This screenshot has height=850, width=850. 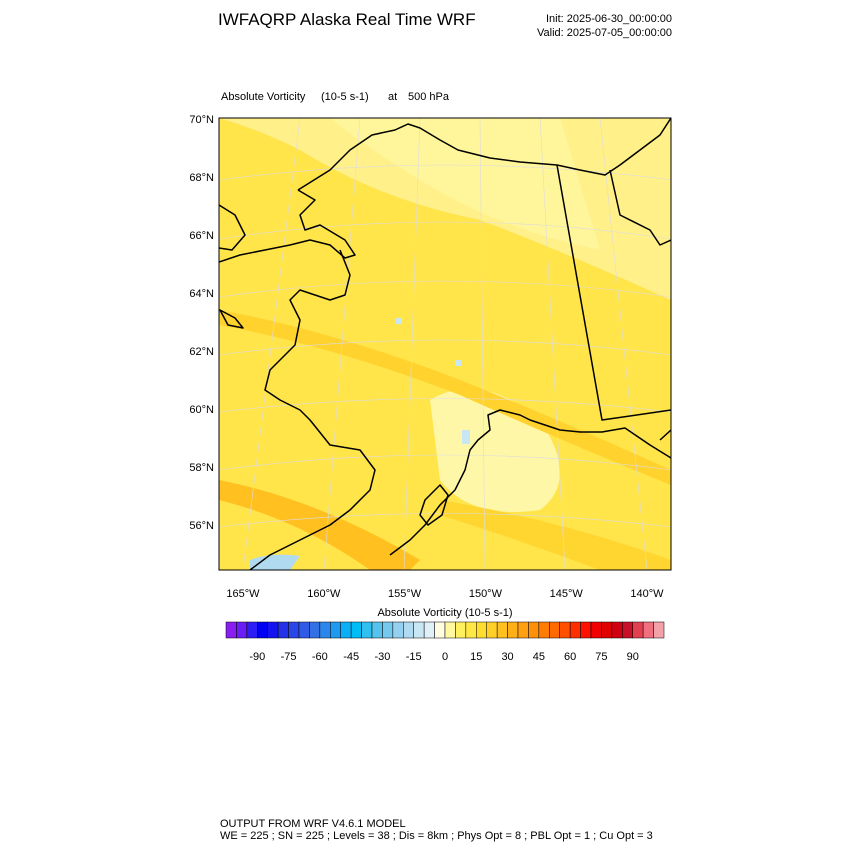 I want to click on level: 500 hPa, so click(x=429, y=97).